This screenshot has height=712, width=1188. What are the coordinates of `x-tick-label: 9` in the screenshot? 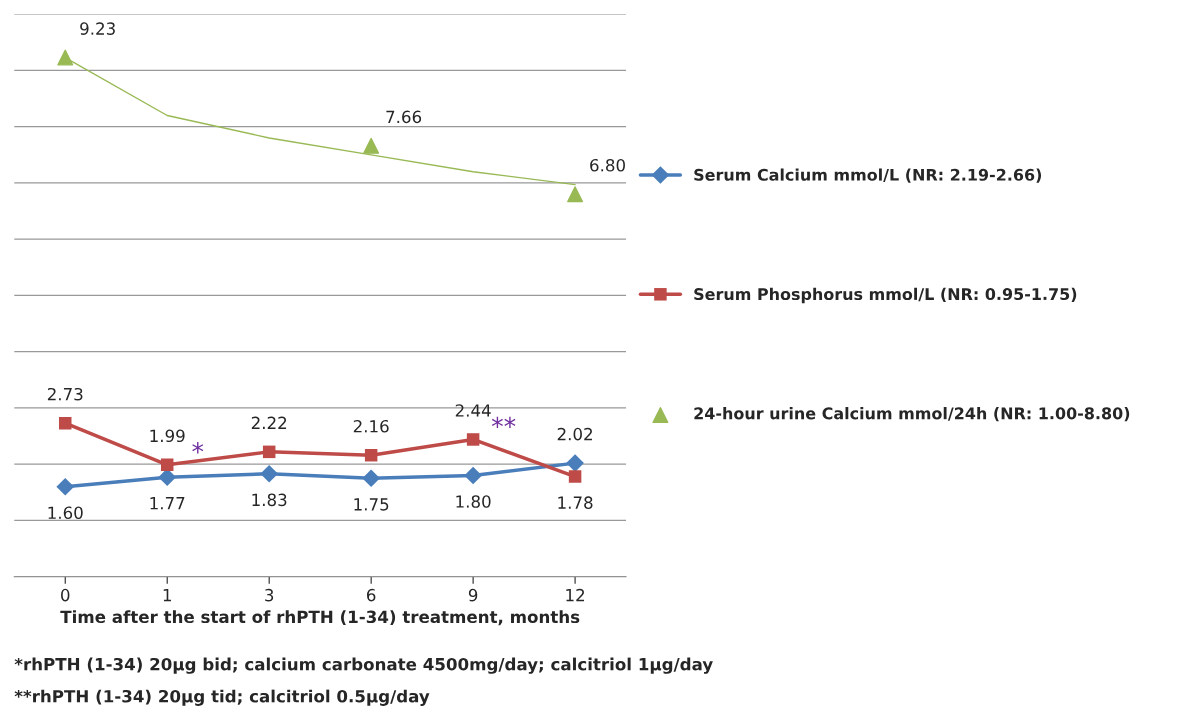 It's located at (473, 595).